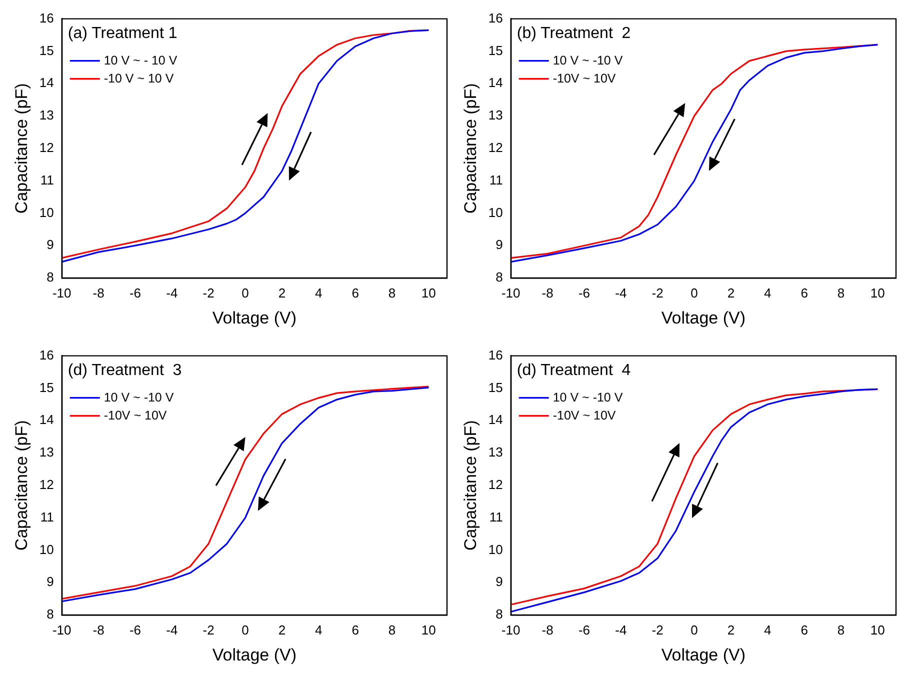 This screenshot has height=678, width=910. What do you see at coordinates (573, 371) in the screenshot?
I see `chart-title: (d) Treatment 4` at bounding box center [573, 371].